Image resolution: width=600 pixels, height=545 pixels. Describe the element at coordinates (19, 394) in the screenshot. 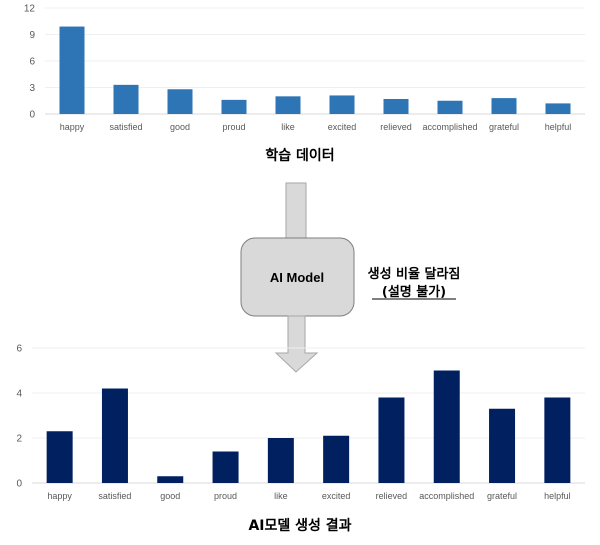

I see `y-tick-label: 4` at that location.